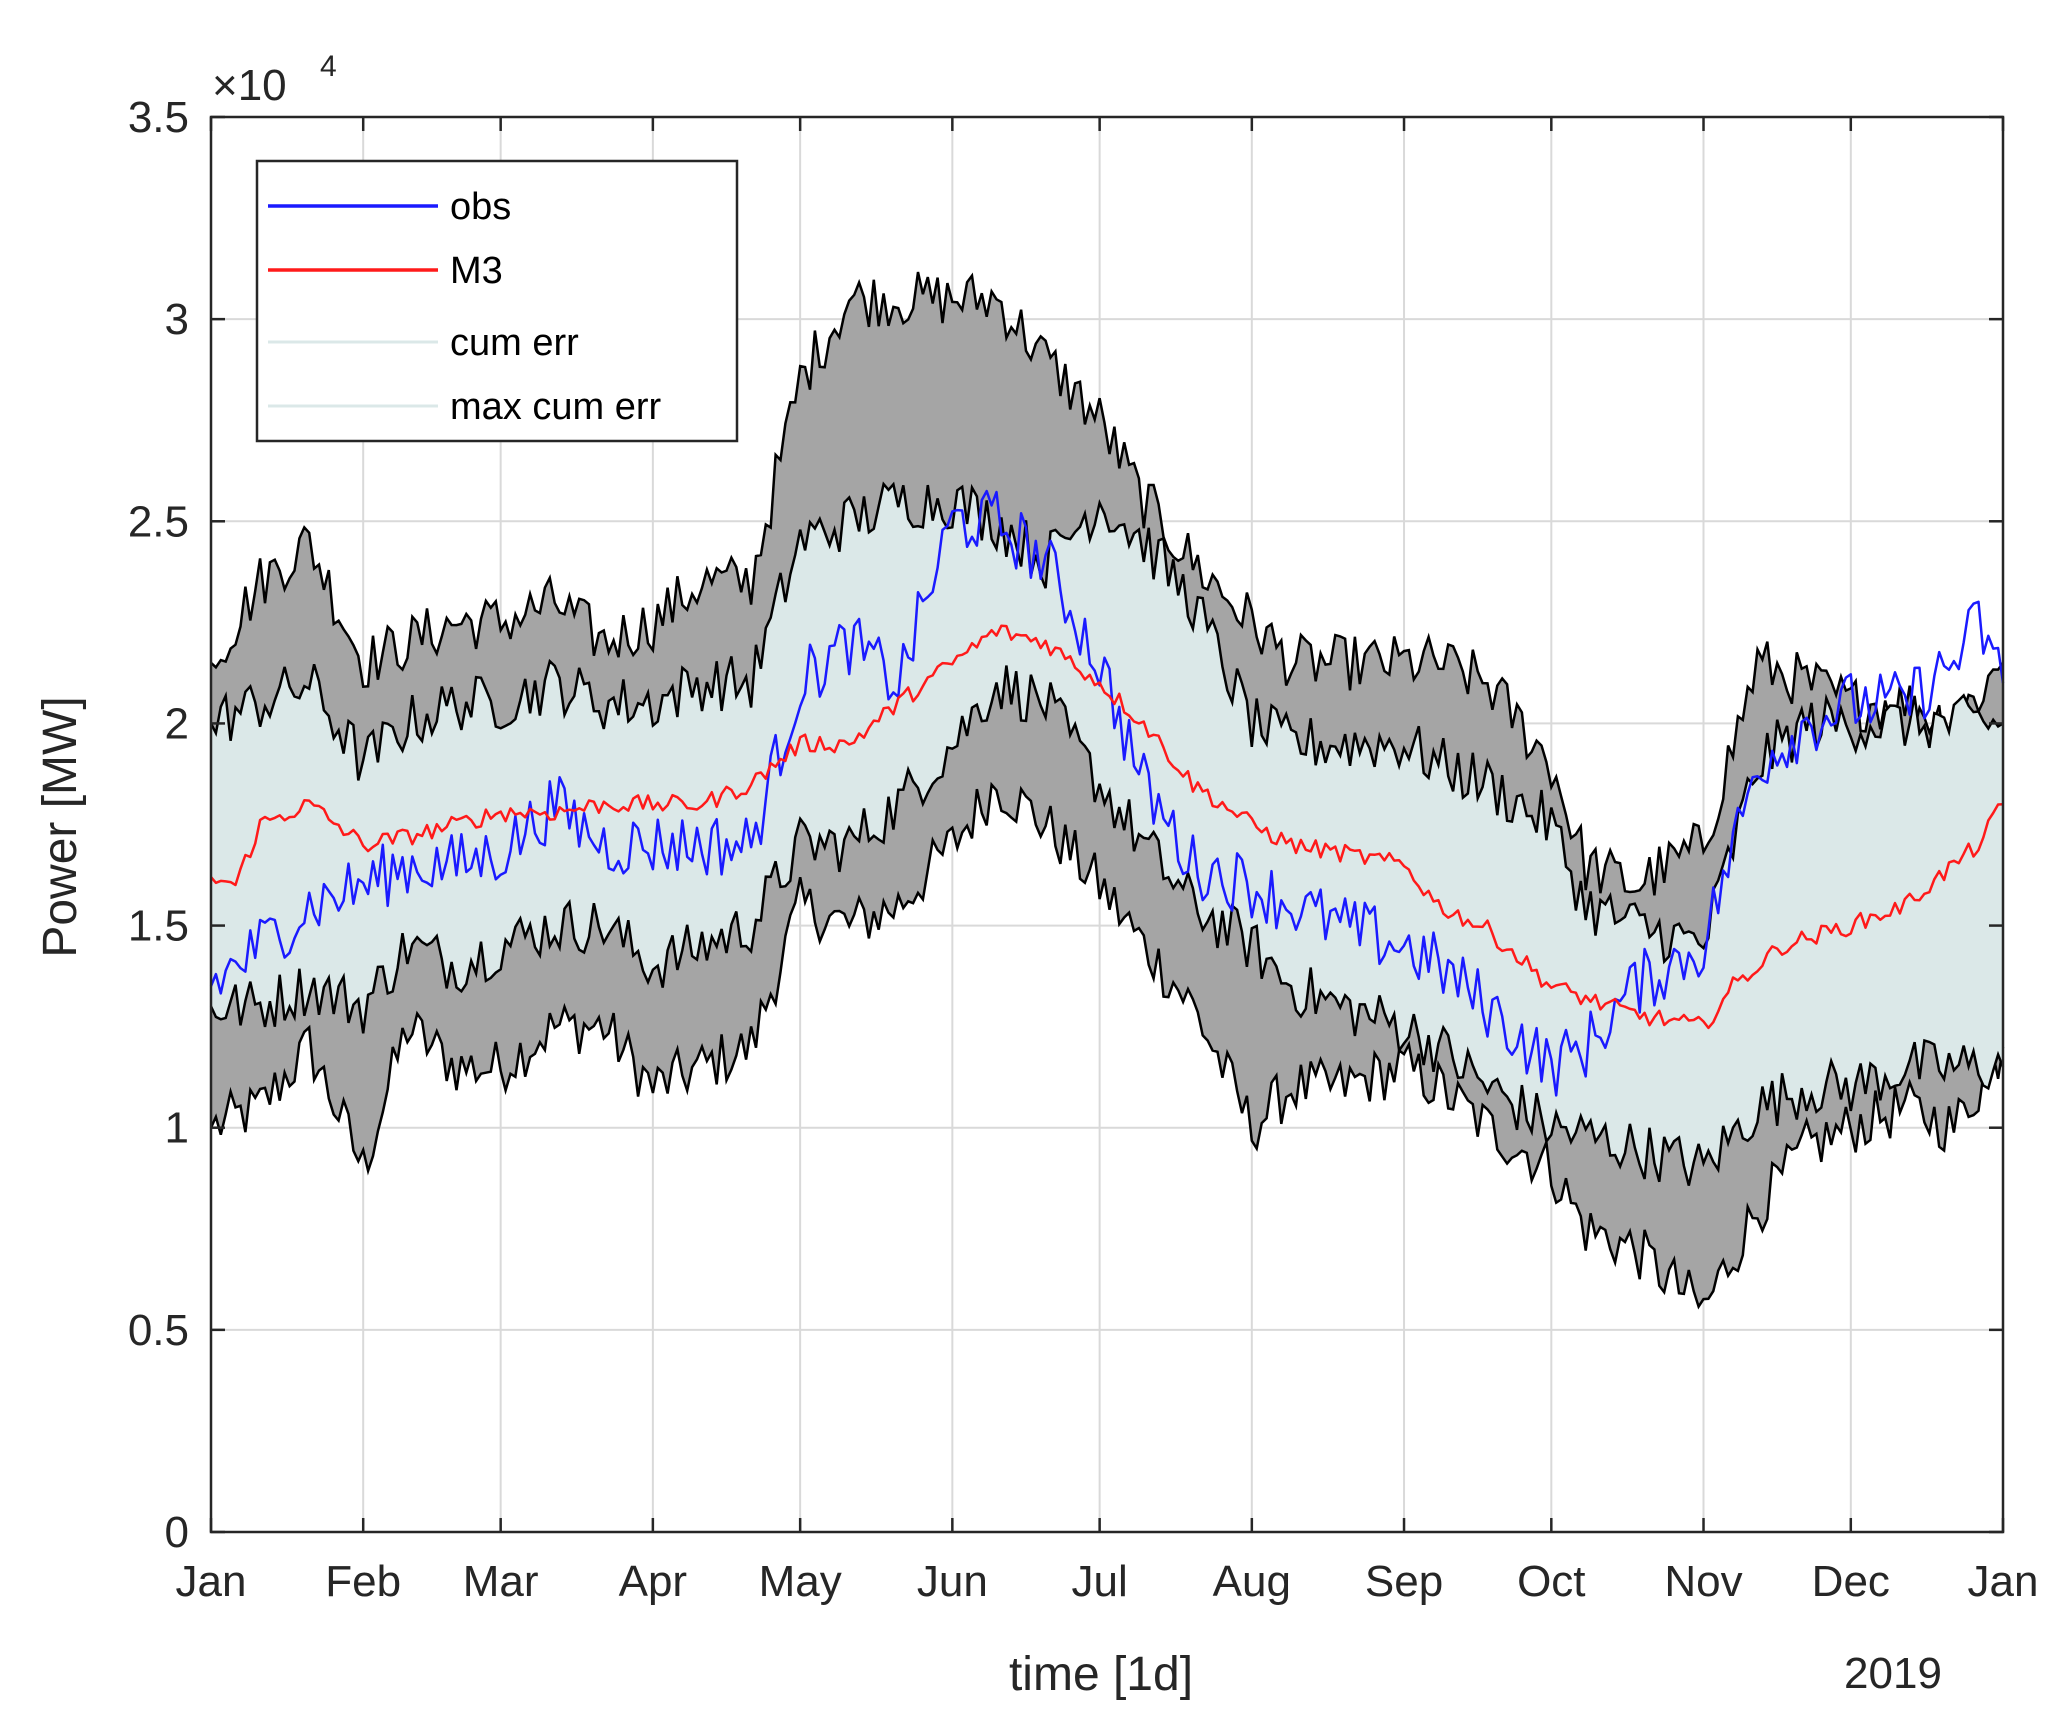 The height and width of the screenshot is (1735, 2066). I want to click on x-tick-label: Jun, so click(952, 1581).